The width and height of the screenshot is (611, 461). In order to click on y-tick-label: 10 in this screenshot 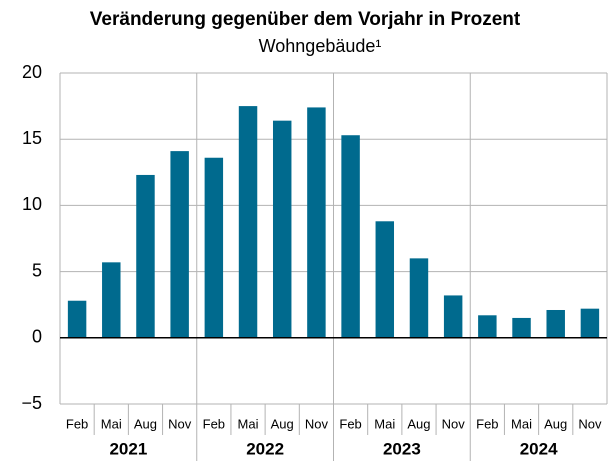, I will do `click(32, 204)`.